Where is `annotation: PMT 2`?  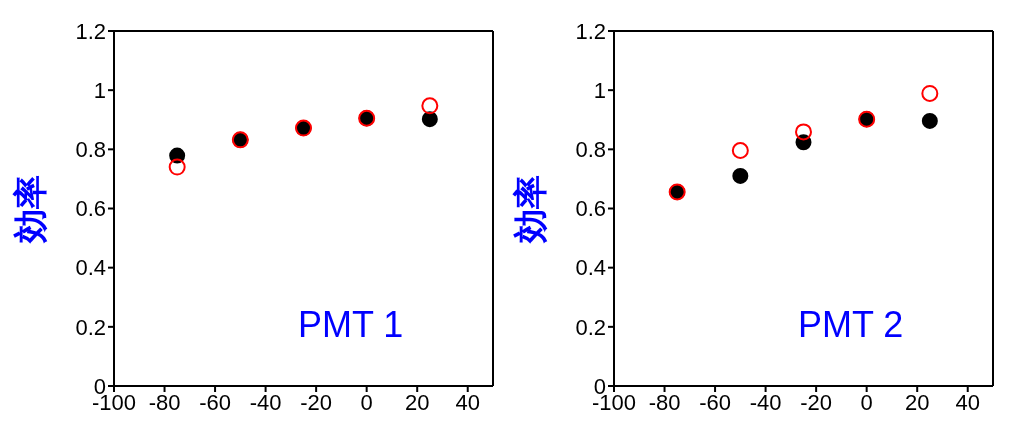 annotation: PMT 2 is located at coordinates (851, 325).